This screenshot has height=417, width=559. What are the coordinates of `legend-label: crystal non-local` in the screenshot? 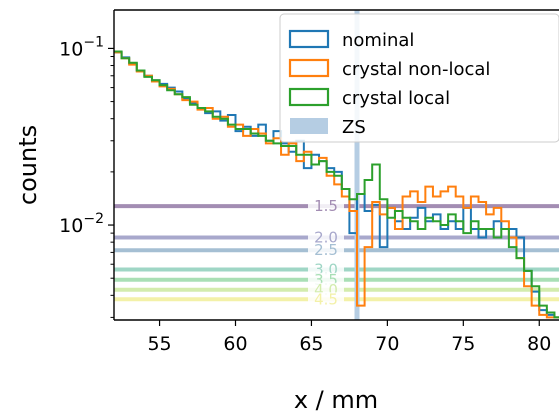 It's located at (416, 69).